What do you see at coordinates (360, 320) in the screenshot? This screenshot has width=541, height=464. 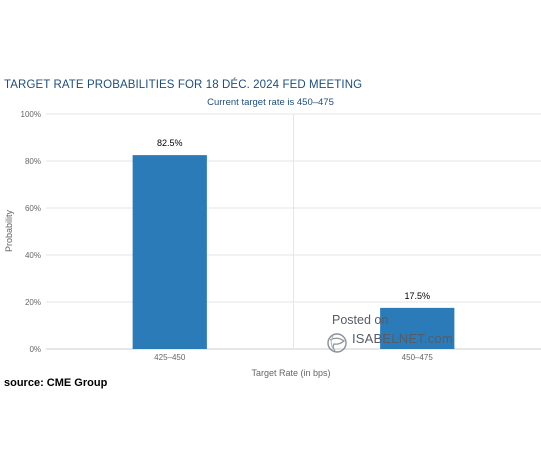 I see `watermark-posted-text: Posted on` at bounding box center [360, 320].